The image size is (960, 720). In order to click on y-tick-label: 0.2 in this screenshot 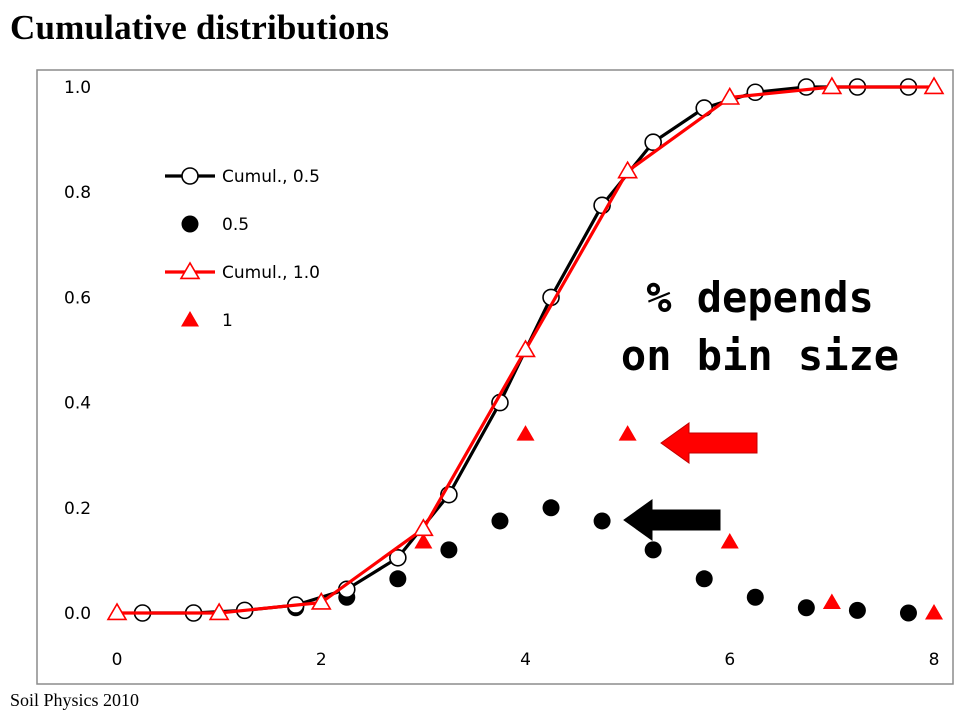, I will do `click(77, 509)`.